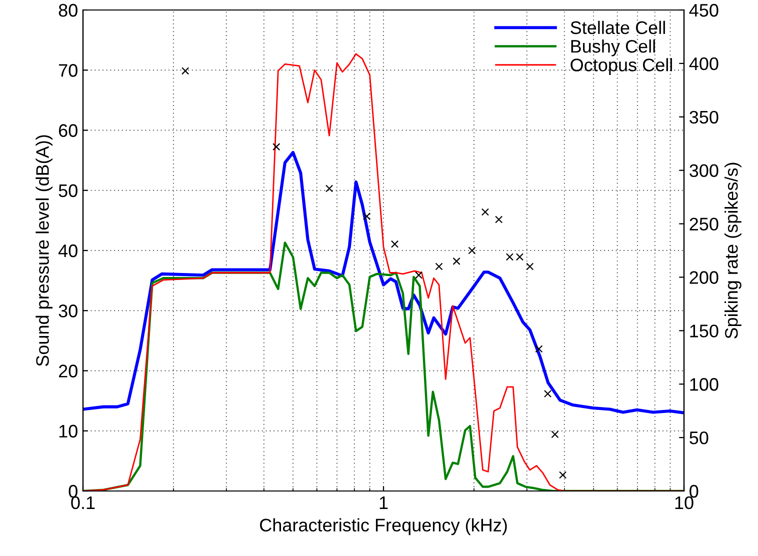  Describe the element at coordinates (621, 66) in the screenshot. I see `legend-label: Octopus Cell` at that location.